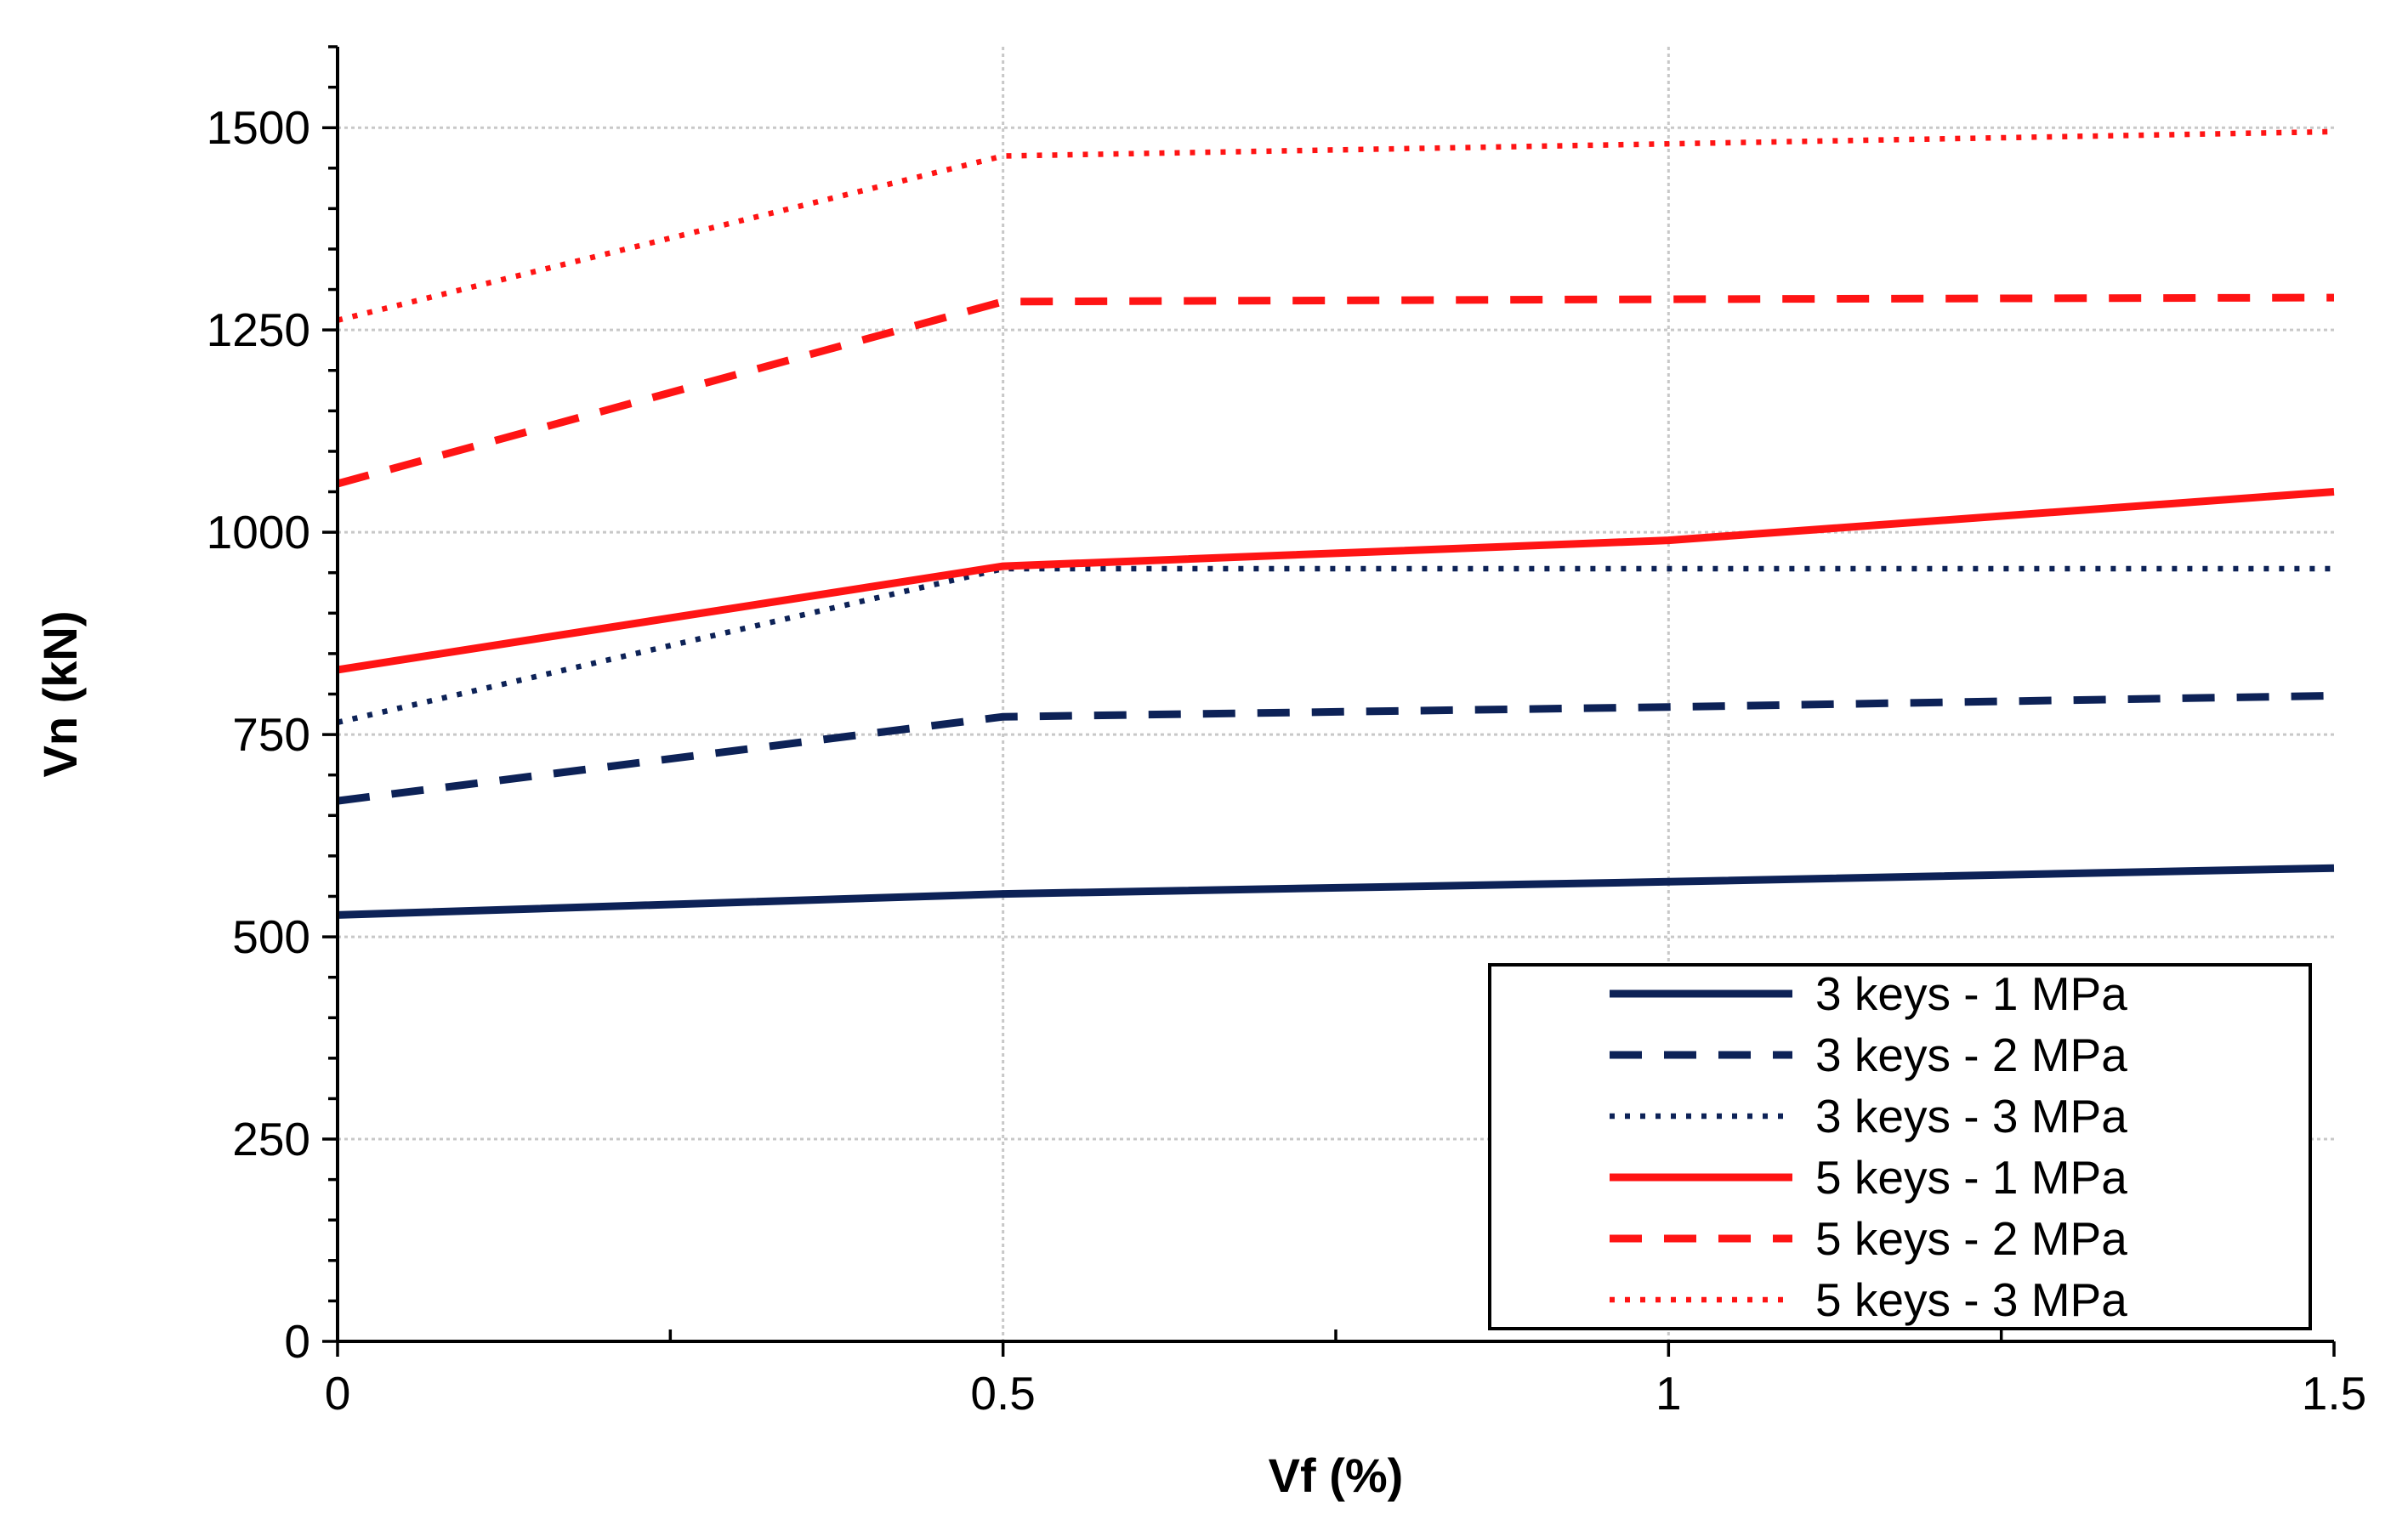 Image resolution: width=2408 pixels, height=1525 pixels. What do you see at coordinates (1971, 1238) in the screenshot?
I see `legend-label-5: 5 keys - 2 MPa` at bounding box center [1971, 1238].